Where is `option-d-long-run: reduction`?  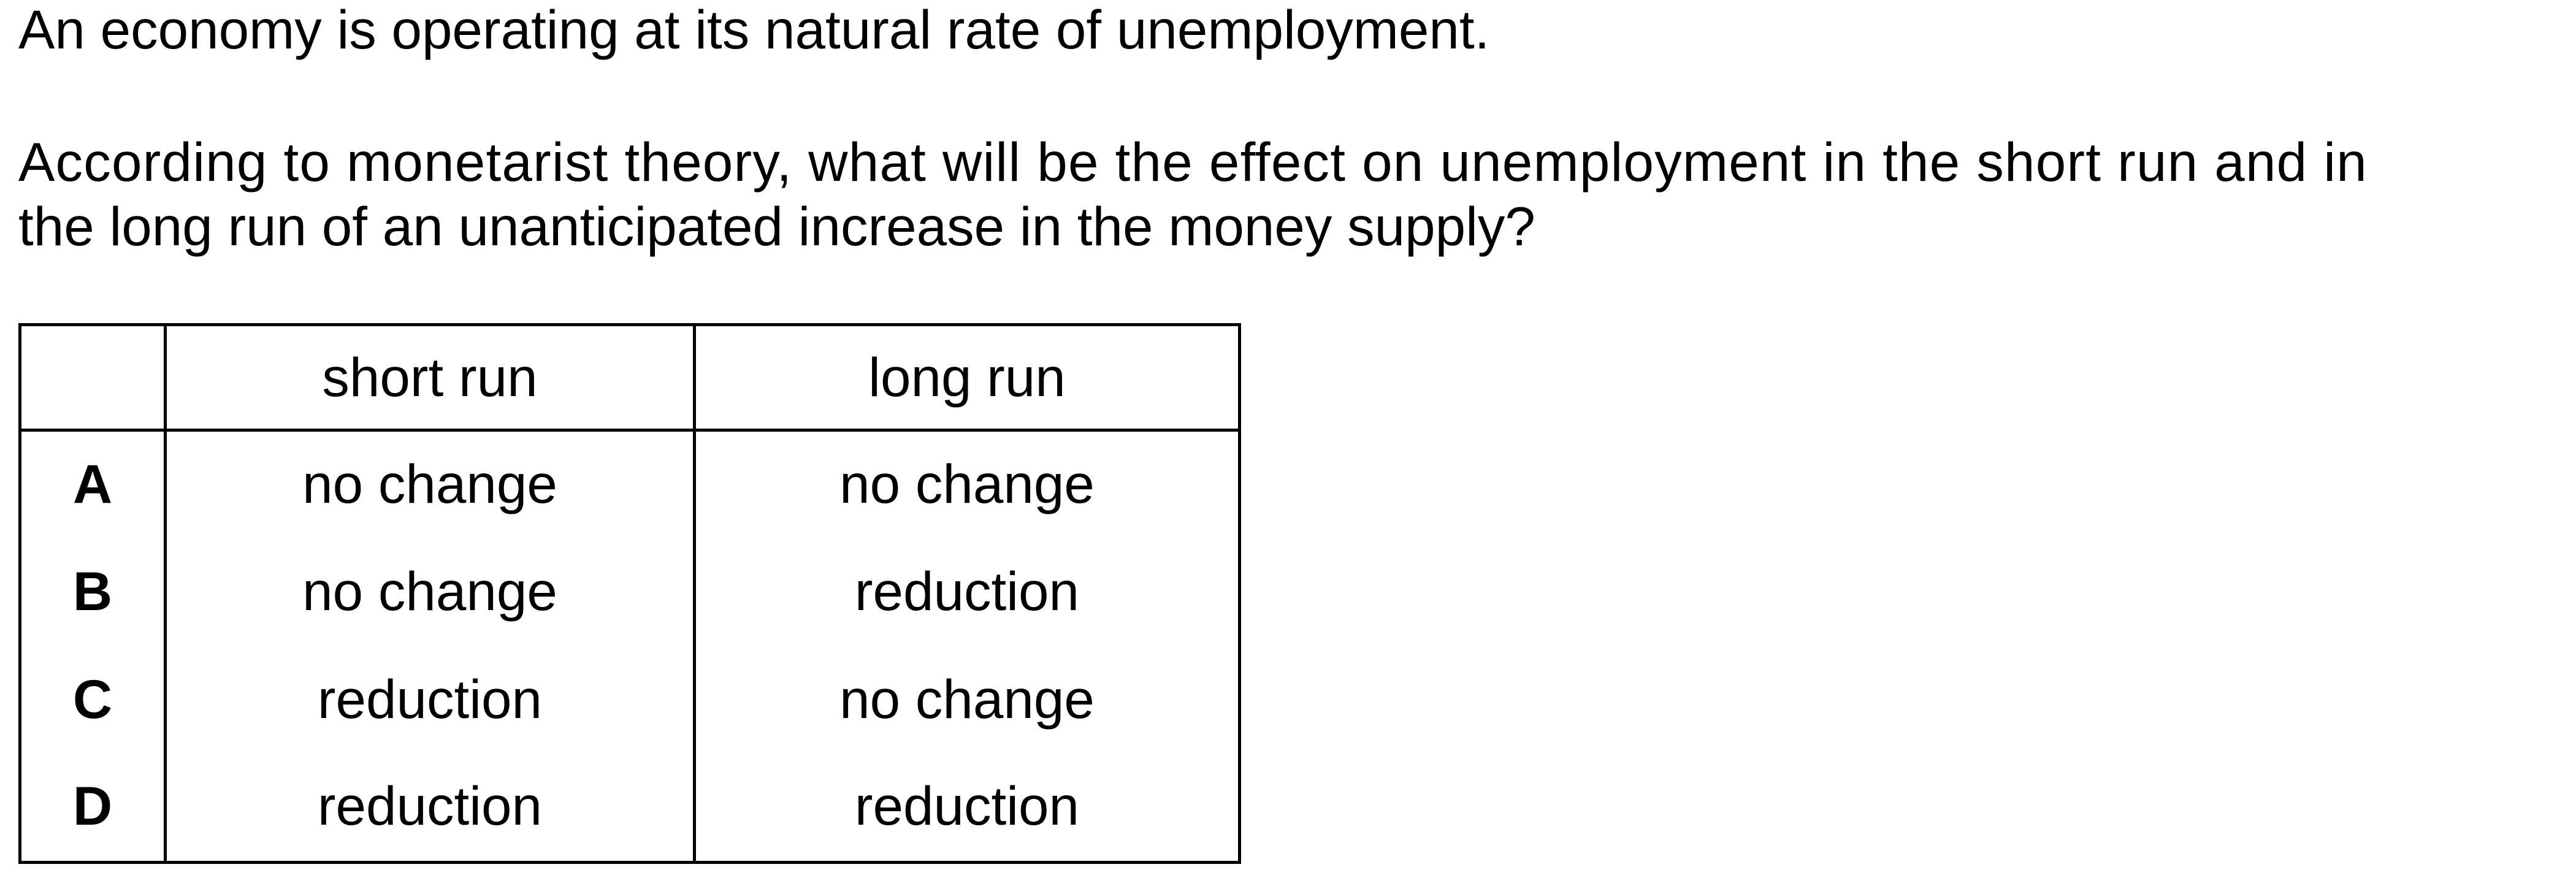
option-d-long-run: reduction is located at coordinates (967, 805).